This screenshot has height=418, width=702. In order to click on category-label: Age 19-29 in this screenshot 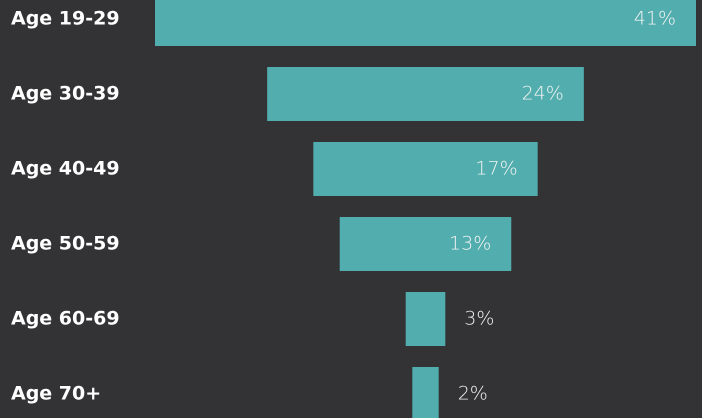, I will do `click(65, 19)`.